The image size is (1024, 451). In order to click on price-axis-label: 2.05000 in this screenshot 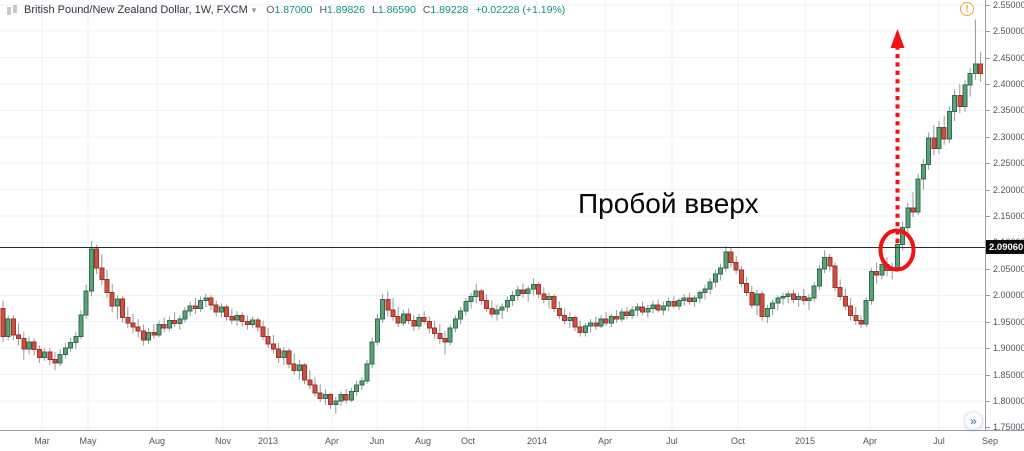, I will do `click(1008, 268)`.